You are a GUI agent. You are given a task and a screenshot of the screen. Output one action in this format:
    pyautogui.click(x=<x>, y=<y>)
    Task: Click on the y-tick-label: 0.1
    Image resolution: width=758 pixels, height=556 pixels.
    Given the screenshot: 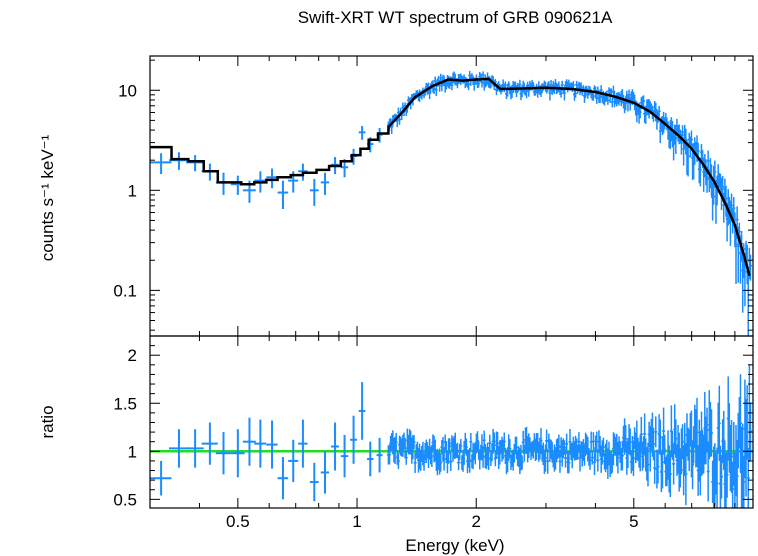 What is the action you would take?
    pyautogui.click(x=125, y=290)
    